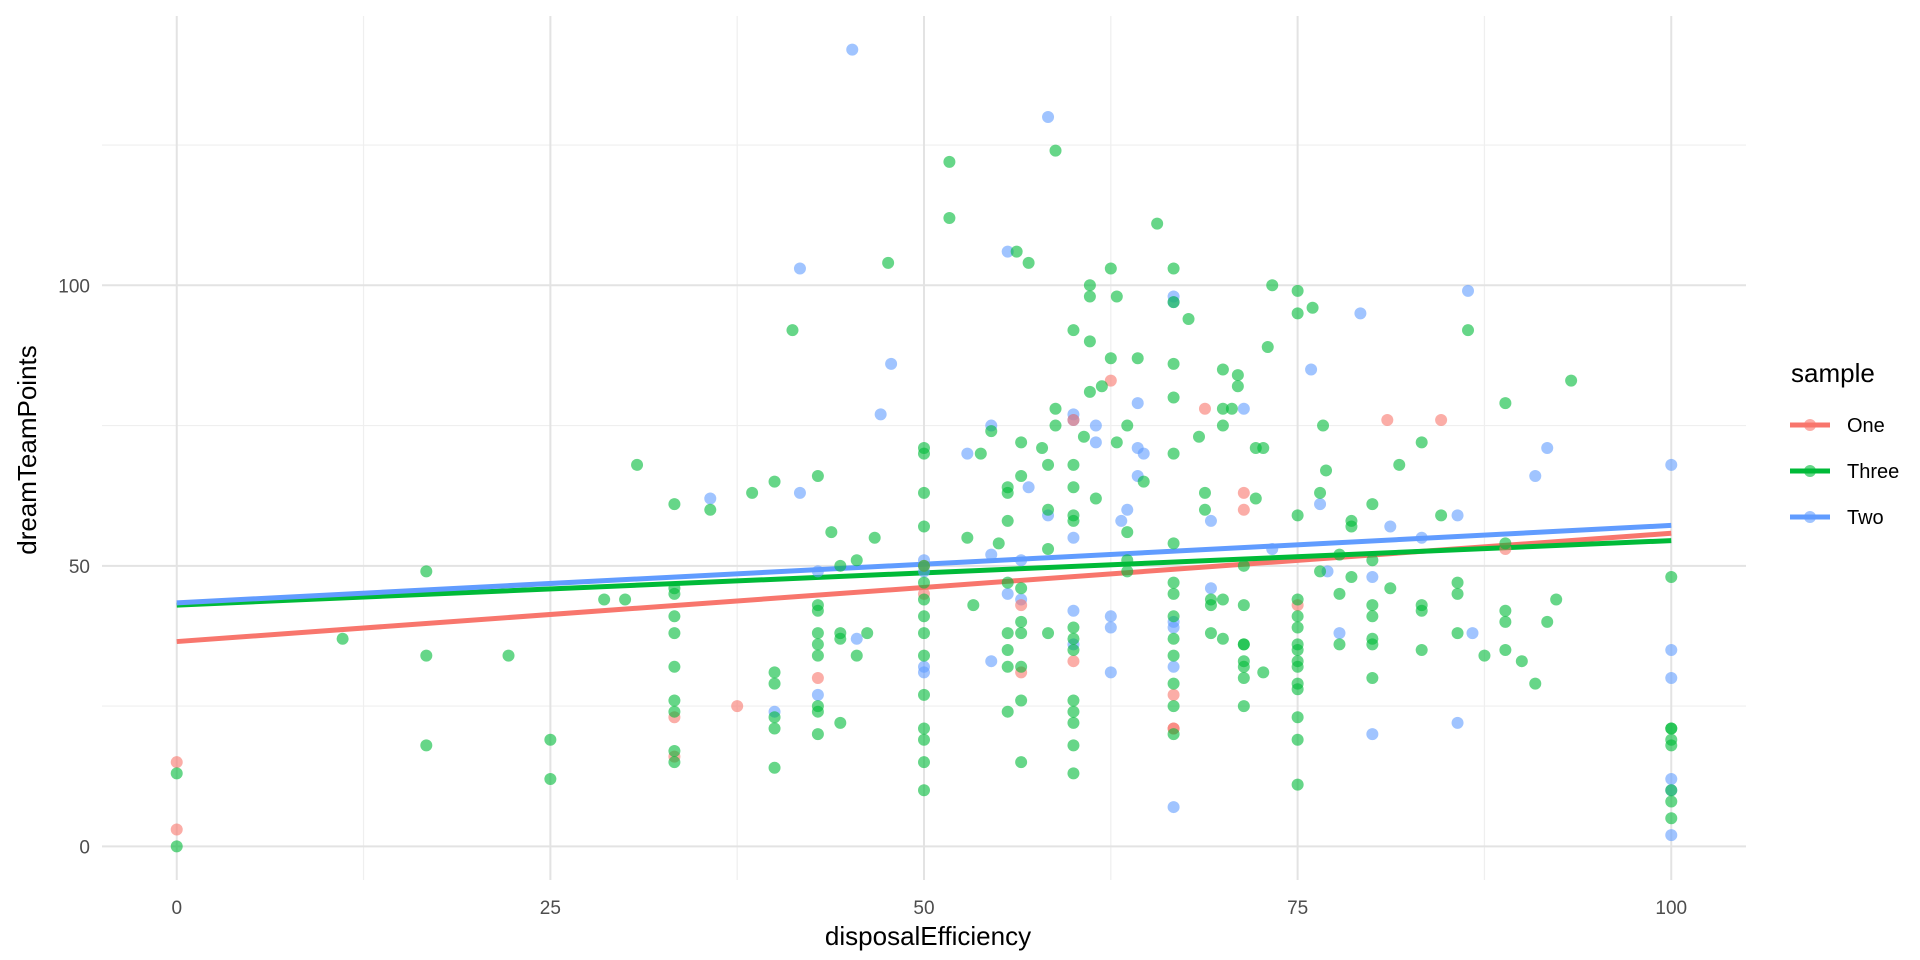  What do you see at coordinates (1810, 425) in the screenshot?
I see `legend-key-point-one` at bounding box center [1810, 425].